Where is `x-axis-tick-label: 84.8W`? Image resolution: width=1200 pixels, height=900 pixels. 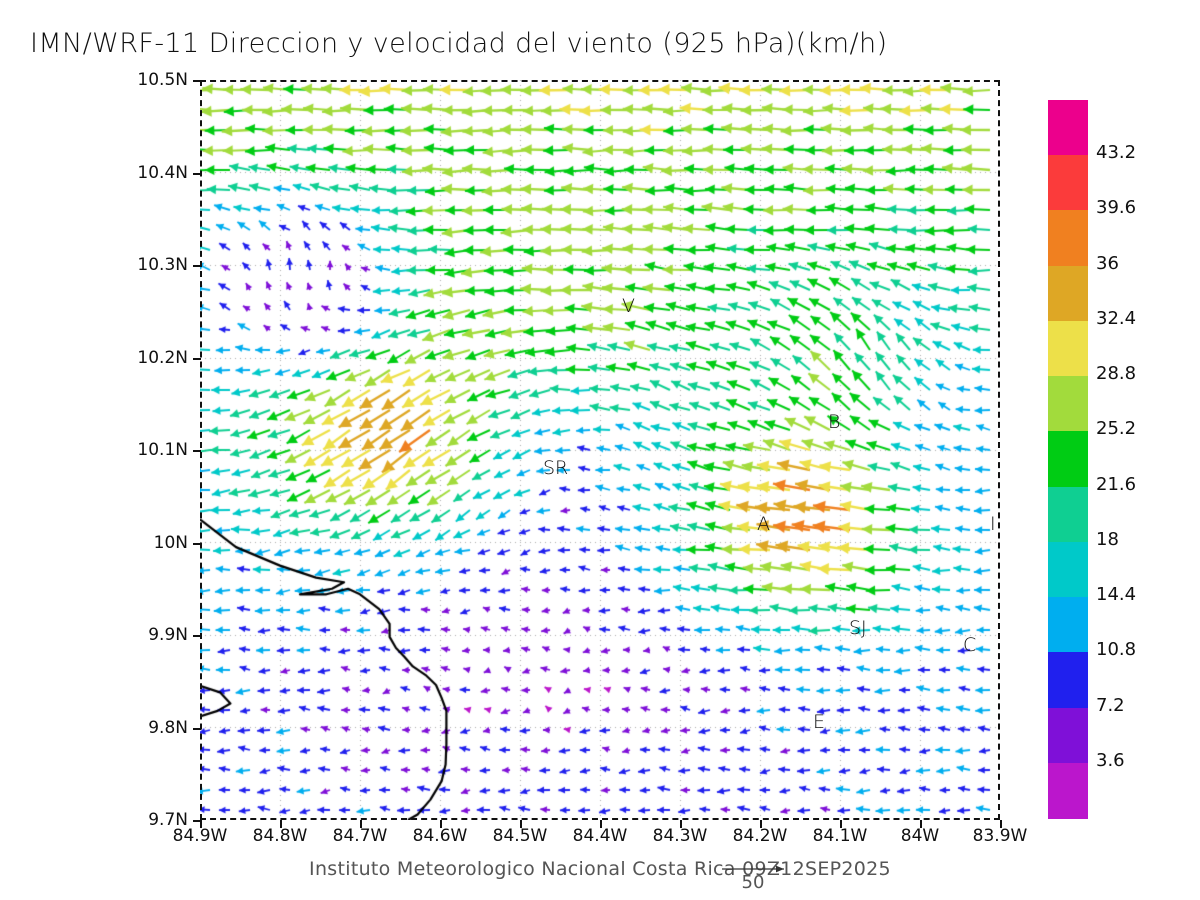
x-axis-tick-label: 84.8W is located at coordinates (280, 836).